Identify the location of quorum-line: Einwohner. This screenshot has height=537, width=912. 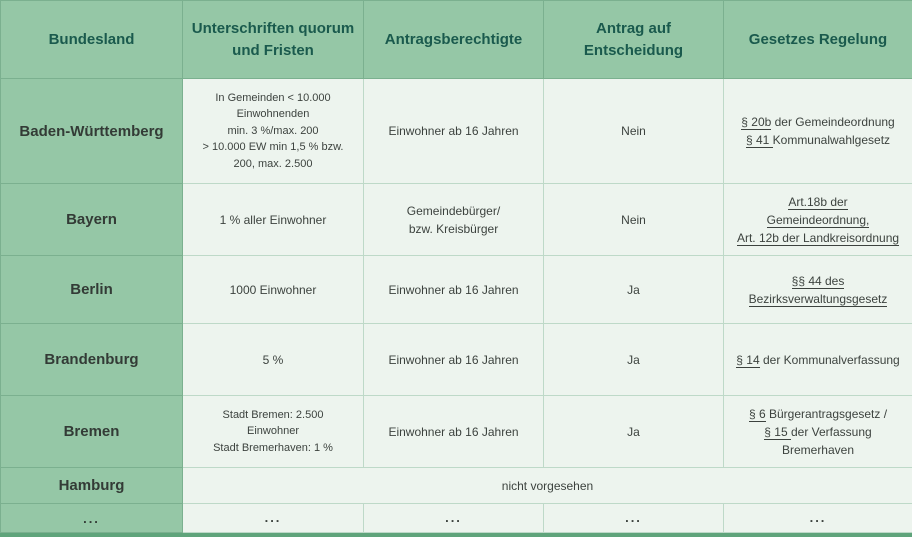
(273, 431).